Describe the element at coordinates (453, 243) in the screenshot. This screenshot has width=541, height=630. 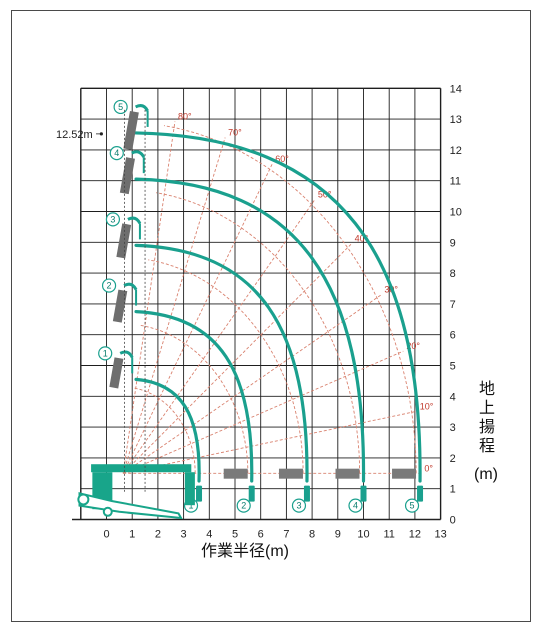
I see `y-tick-label: 9` at that location.